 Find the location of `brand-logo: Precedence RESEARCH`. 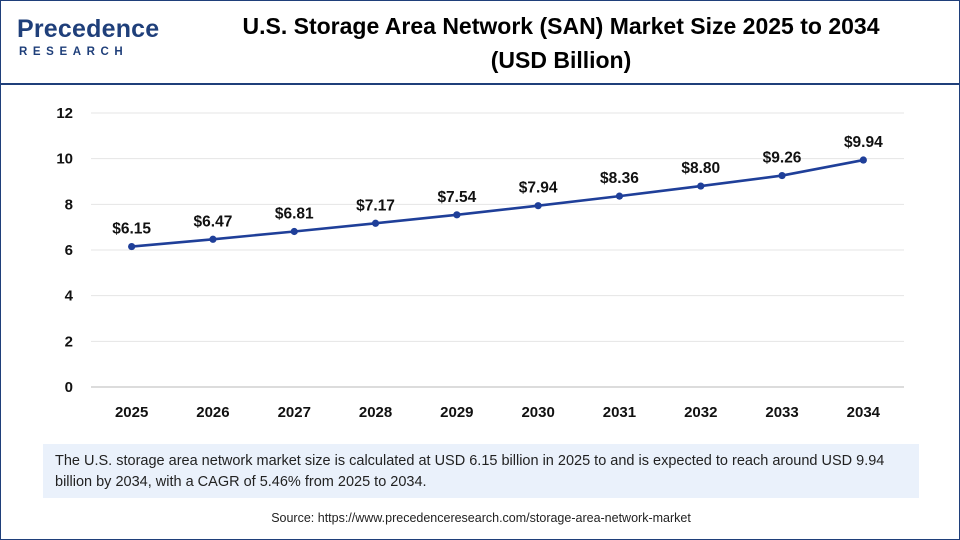

brand-logo: Precedence RESEARCH is located at coordinates (92, 40).